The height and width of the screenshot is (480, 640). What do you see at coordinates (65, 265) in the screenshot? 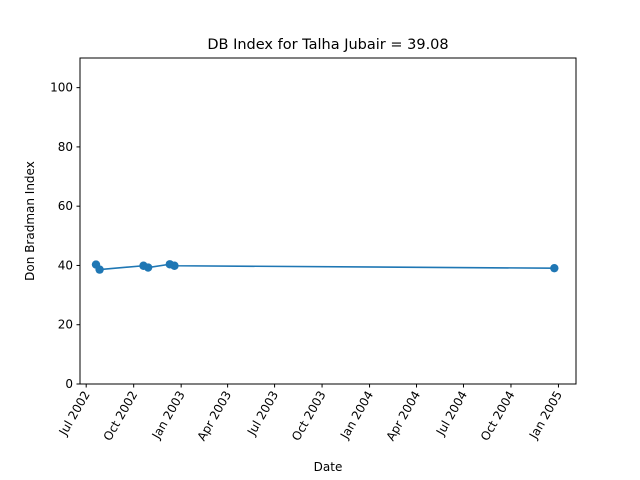
I see `y-tick-label: 40` at bounding box center [65, 265].